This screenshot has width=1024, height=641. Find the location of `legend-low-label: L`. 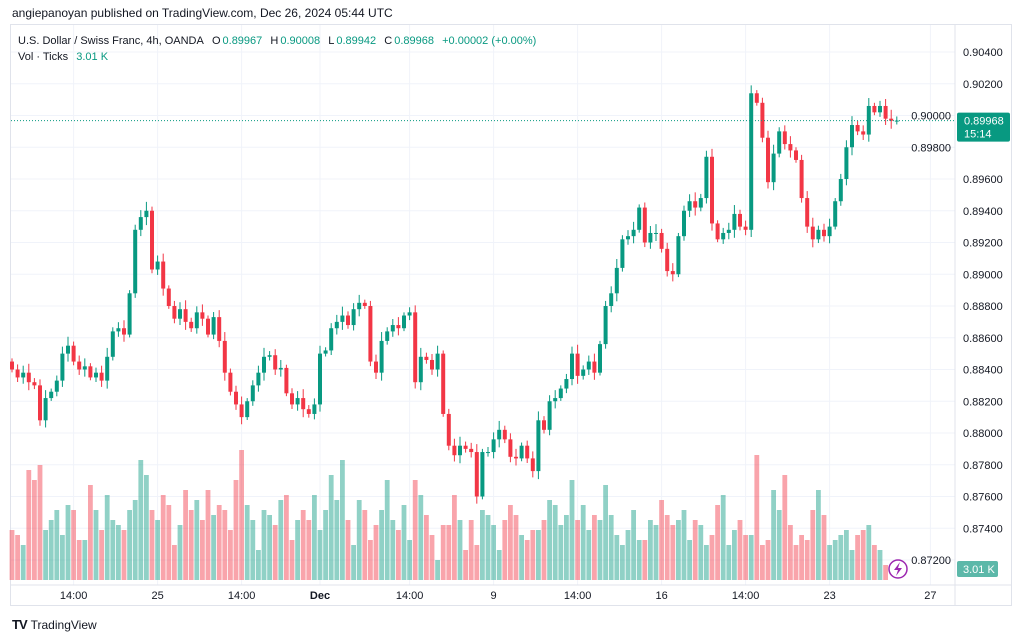

legend-low-label: L is located at coordinates (331, 41).